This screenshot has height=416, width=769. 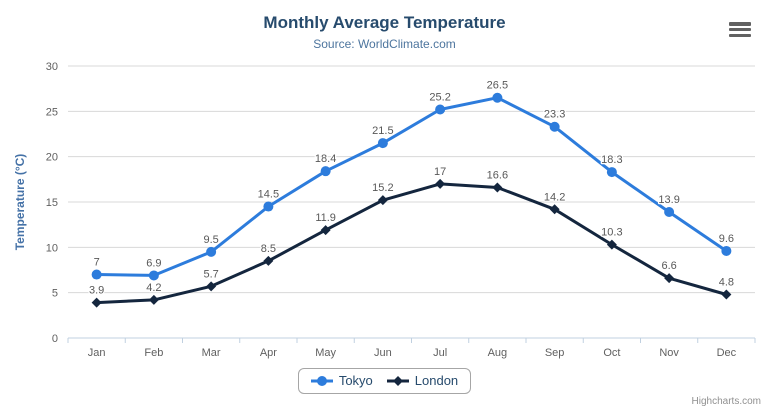 I want to click on data-point-london-sep, so click(x=554, y=209).